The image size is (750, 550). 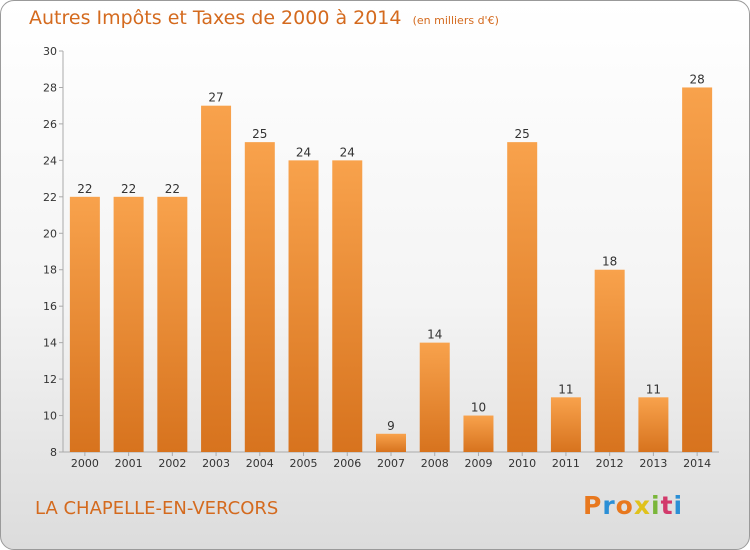 What do you see at coordinates (50, 160) in the screenshot?
I see `y-tick-label: 24` at bounding box center [50, 160].